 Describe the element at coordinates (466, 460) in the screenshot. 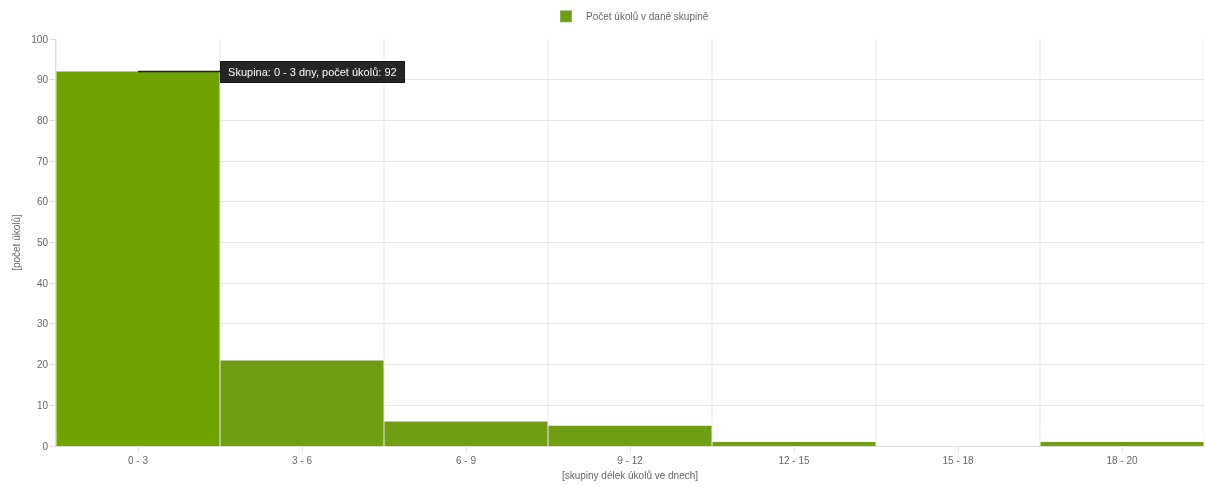

I see `x-tick-label: 6 - 9` at that location.